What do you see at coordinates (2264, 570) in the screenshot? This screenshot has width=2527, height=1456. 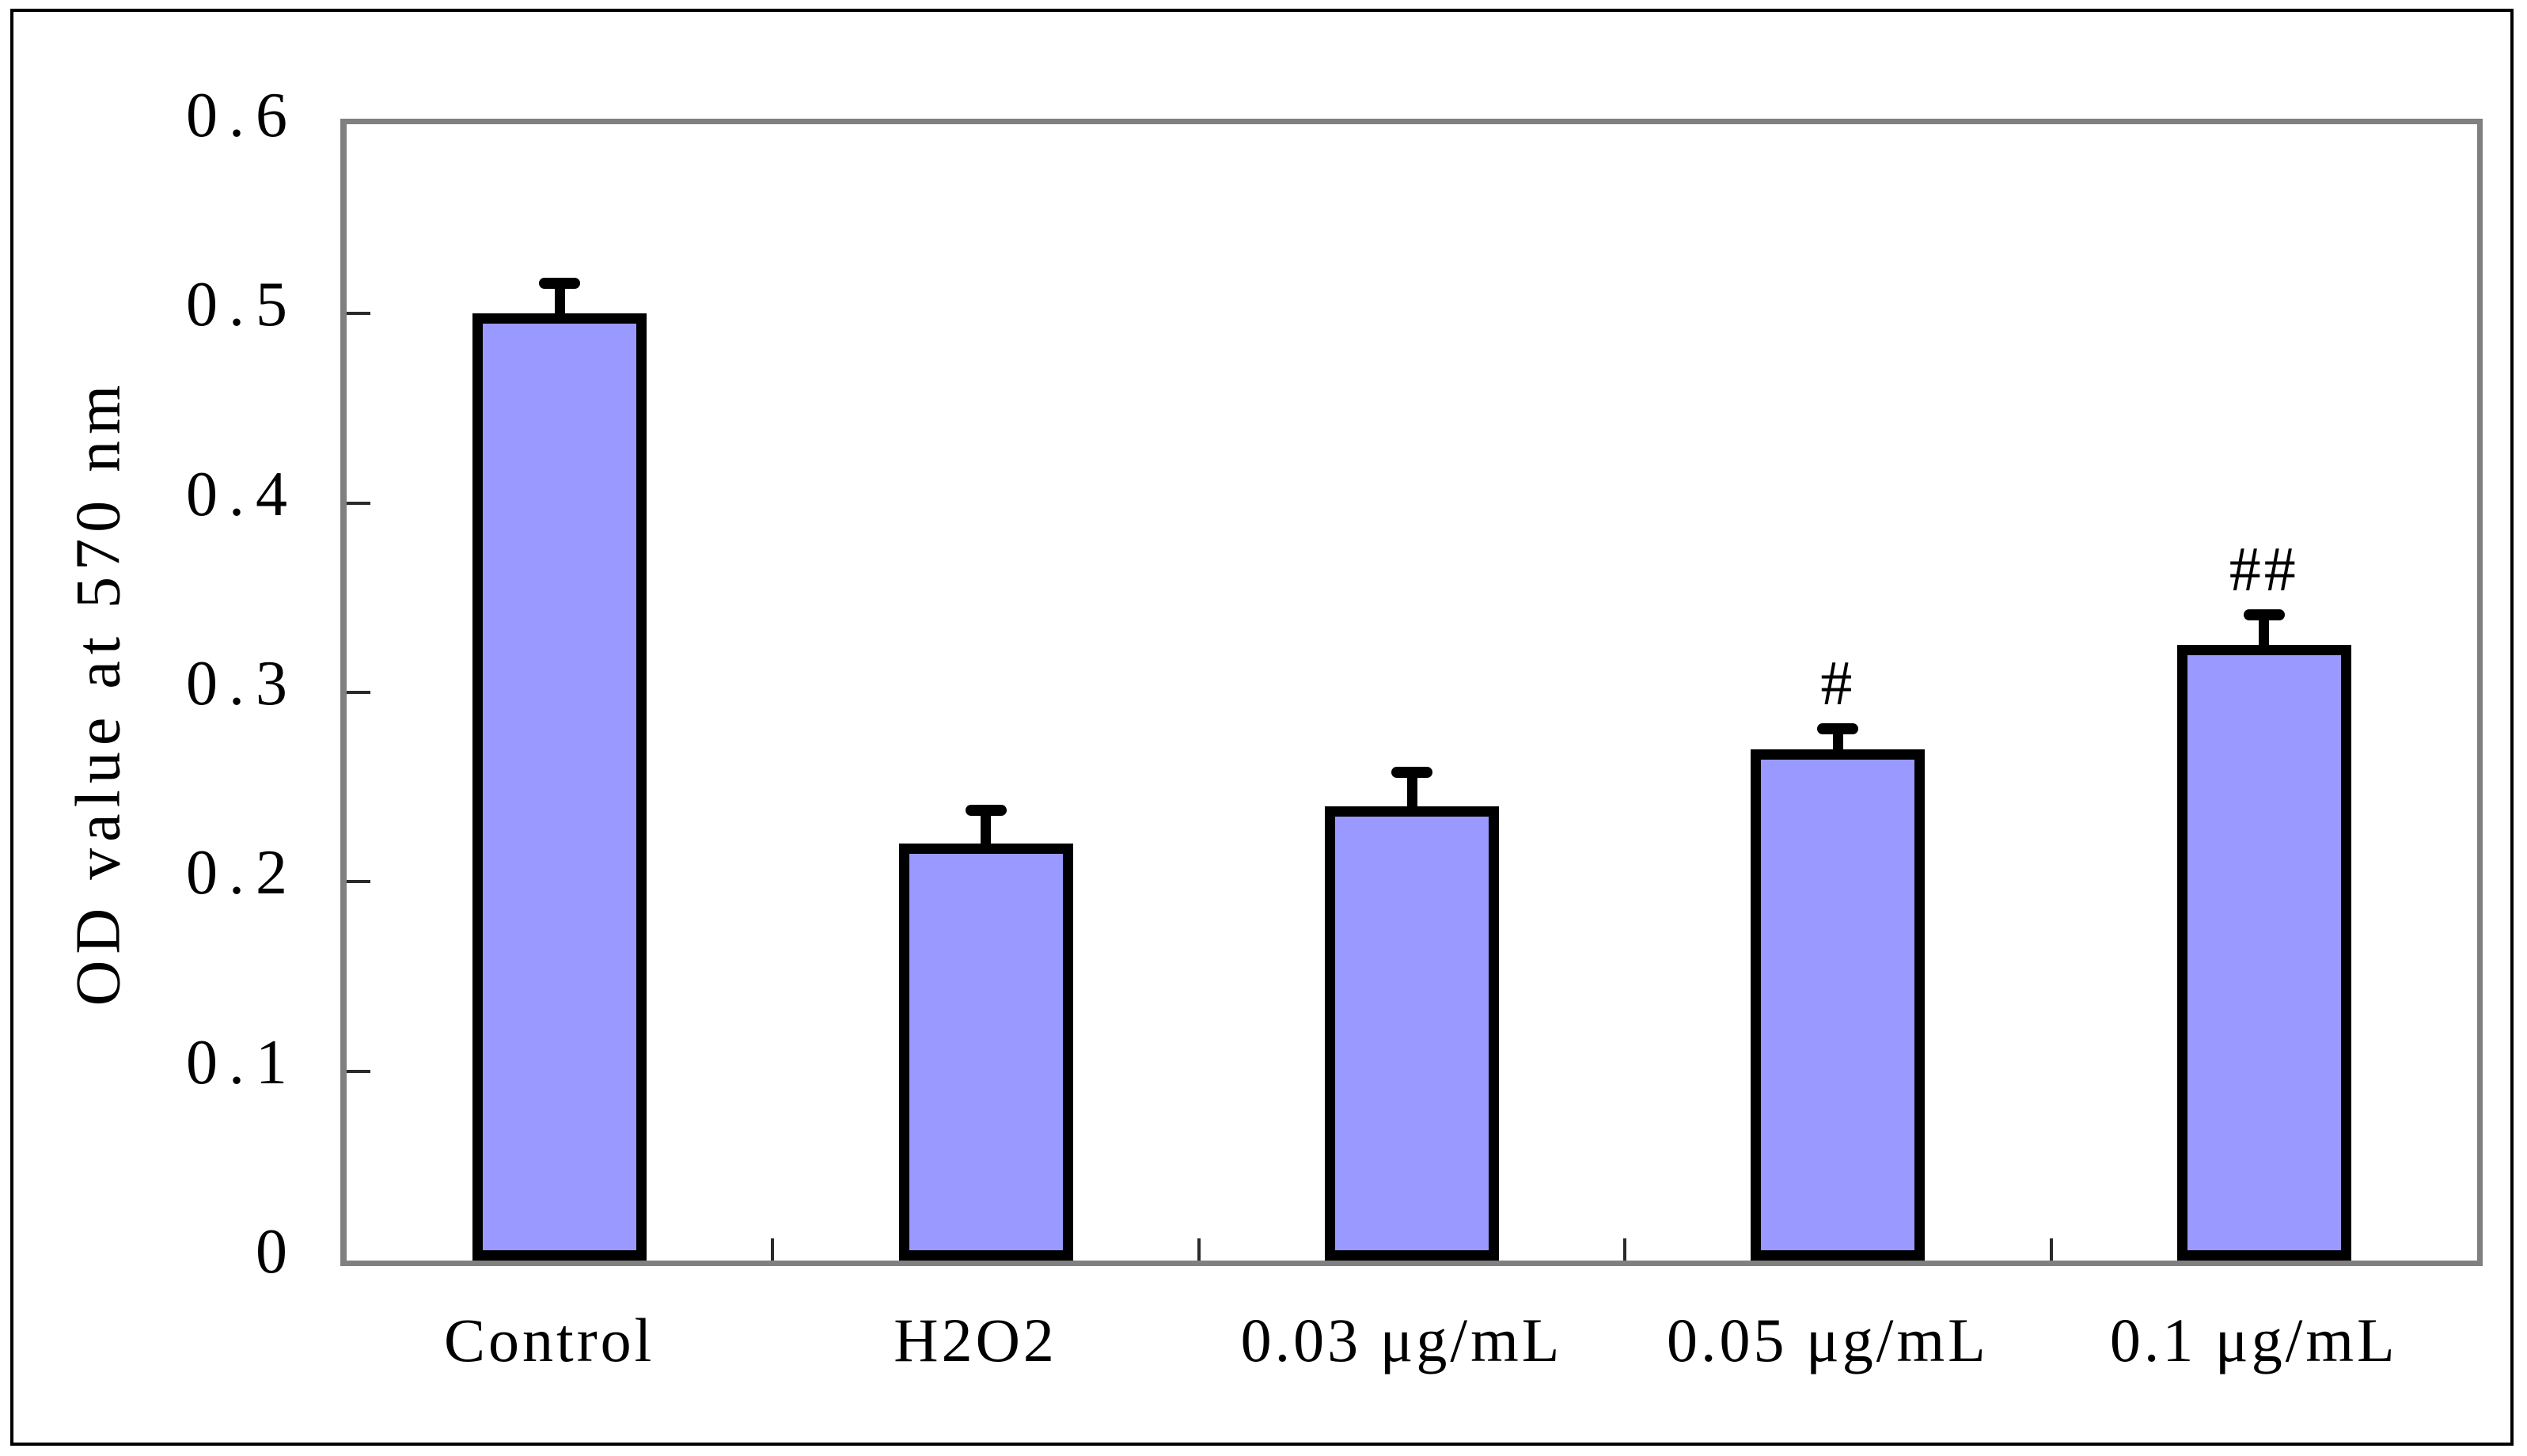 I see `significance-annotation: ##` at bounding box center [2264, 570].